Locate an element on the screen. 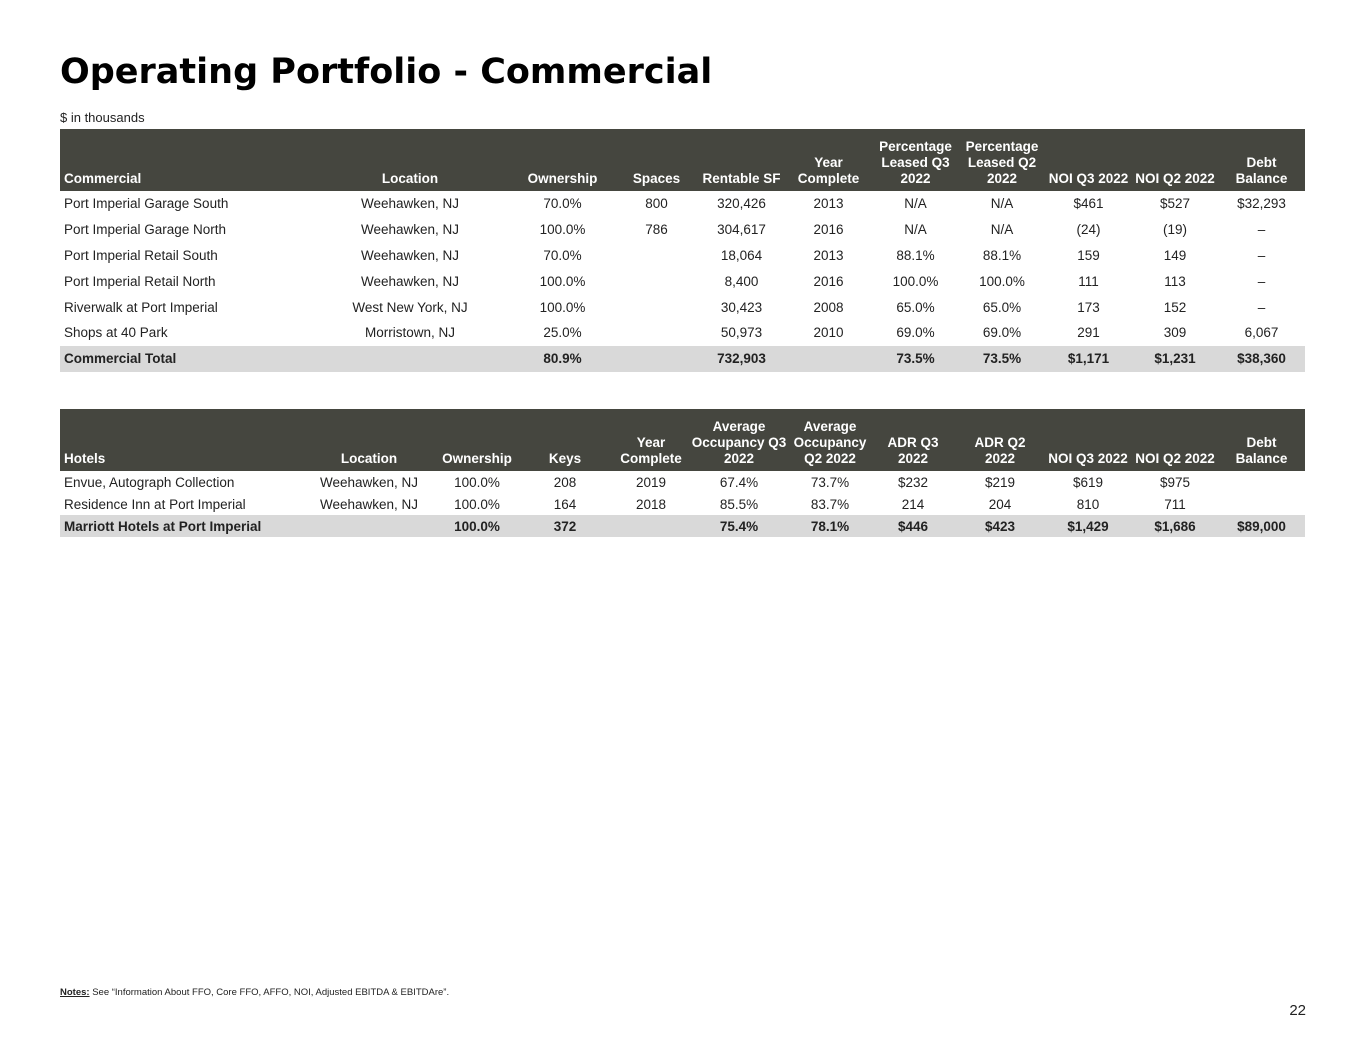  table-cell: 320,426 is located at coordinates (741, 204).